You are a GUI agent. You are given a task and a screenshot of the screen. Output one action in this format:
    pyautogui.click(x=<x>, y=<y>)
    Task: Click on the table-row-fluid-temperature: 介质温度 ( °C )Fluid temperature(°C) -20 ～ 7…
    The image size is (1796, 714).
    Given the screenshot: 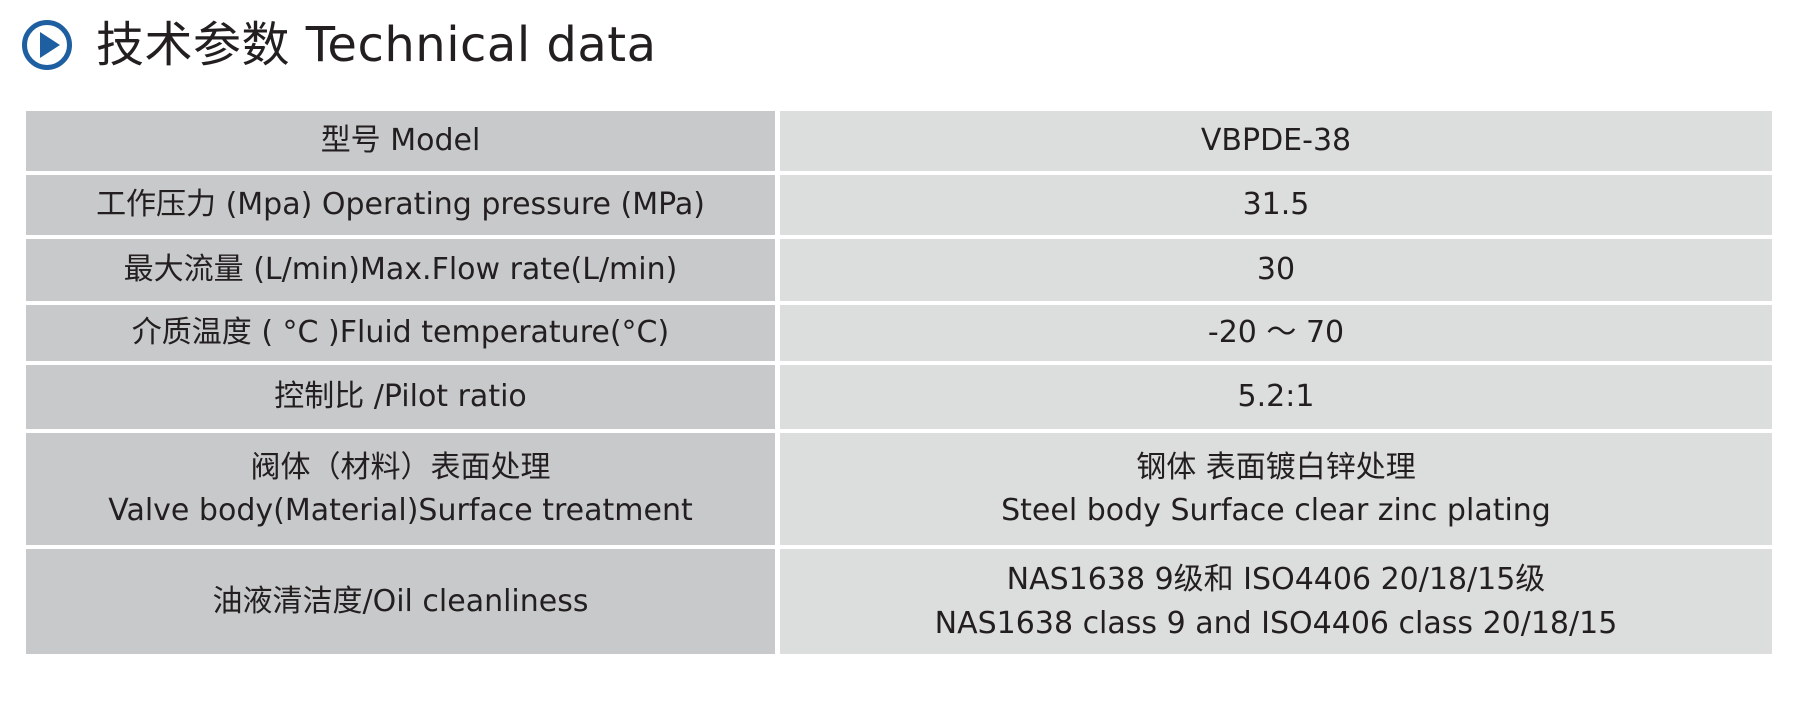 What is the action you would take?
    pyautogui.click(x=899, y=334)
    